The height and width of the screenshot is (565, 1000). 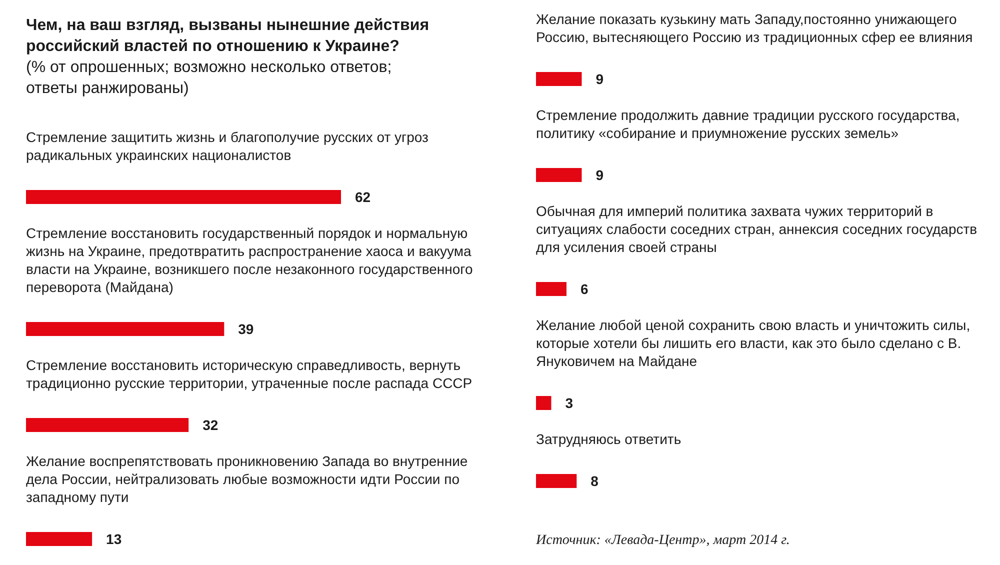 I want to click on chart-title: Чем, на ваш взгляд, вызваны нынешние действия российский властей по отношению к Украине?, so click(x=228, y=36).